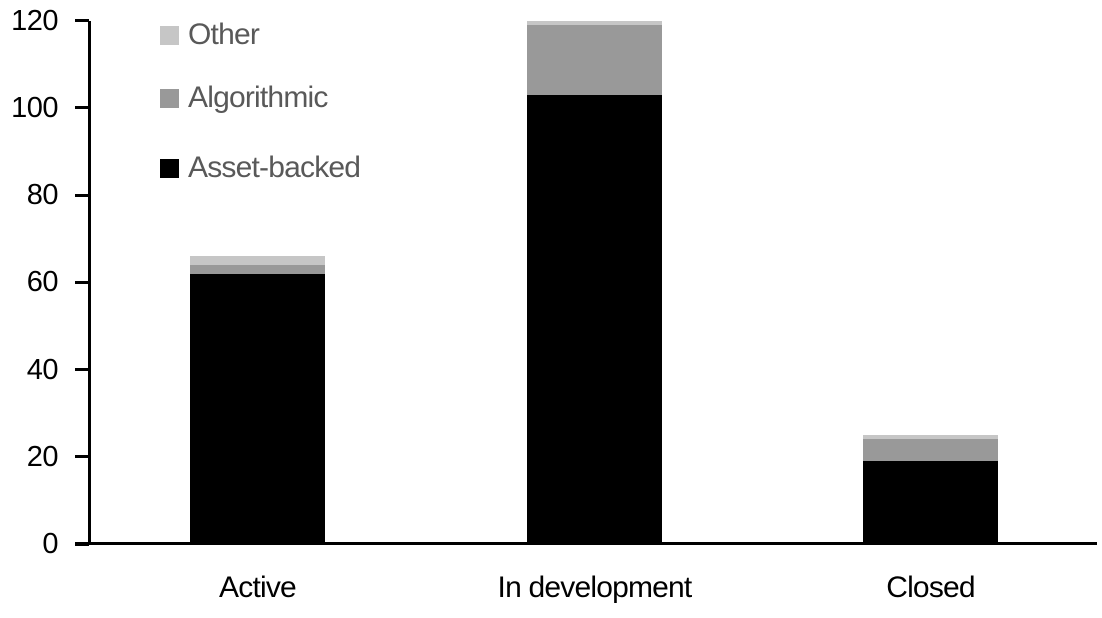 The width and height of the screenshot is (1102, 618). I want to click on bar-closed-other, so click(930, 437).